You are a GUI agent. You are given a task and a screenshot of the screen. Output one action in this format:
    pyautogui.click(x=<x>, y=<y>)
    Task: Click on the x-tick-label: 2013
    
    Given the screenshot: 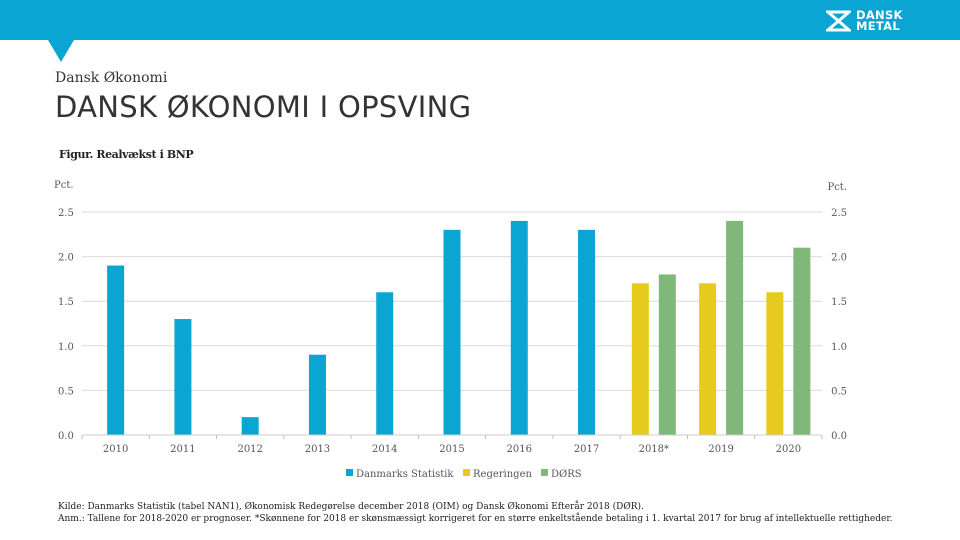 What is the action you would take?
    pyautogui.click(x=317, y=449)
    